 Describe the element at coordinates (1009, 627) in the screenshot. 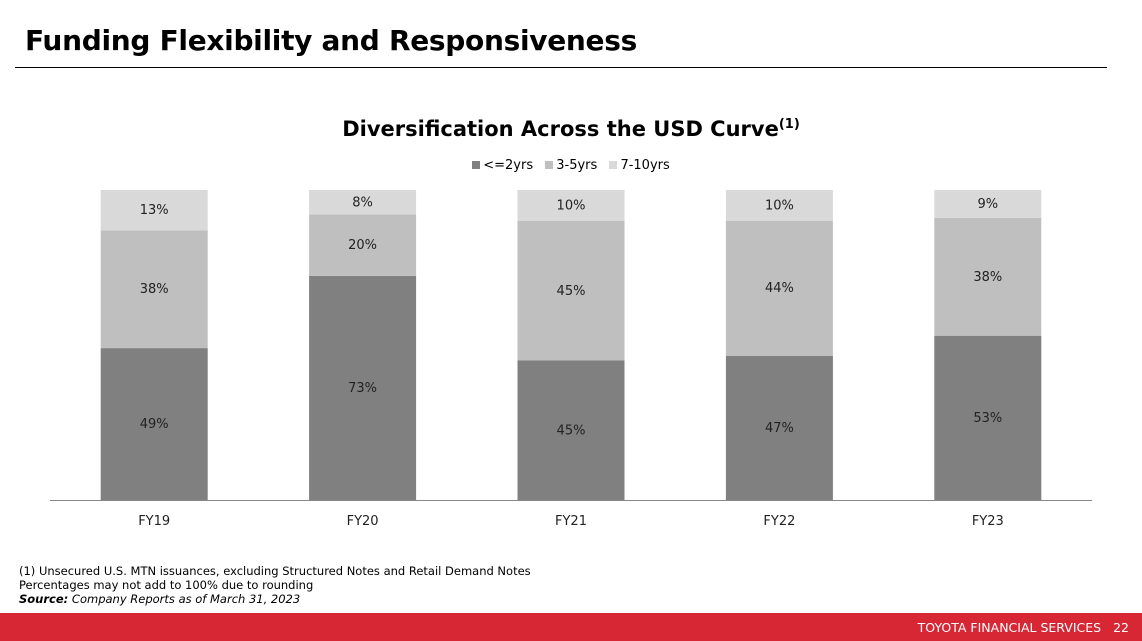

I see `footer-brand: TOYOTA FINANCIAL SERVICES` at that location.